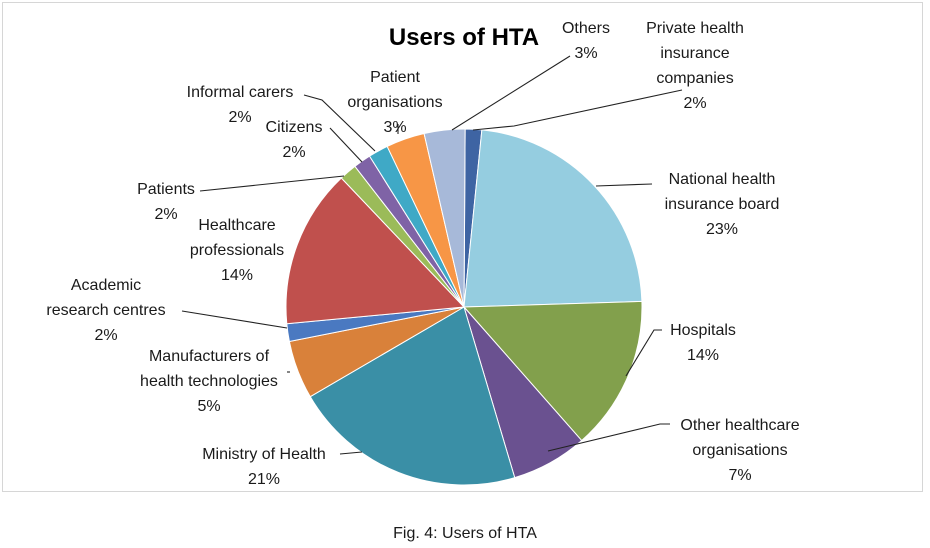  I want to click on slice-label-10: Informal carers 2%, so click(240, 105).